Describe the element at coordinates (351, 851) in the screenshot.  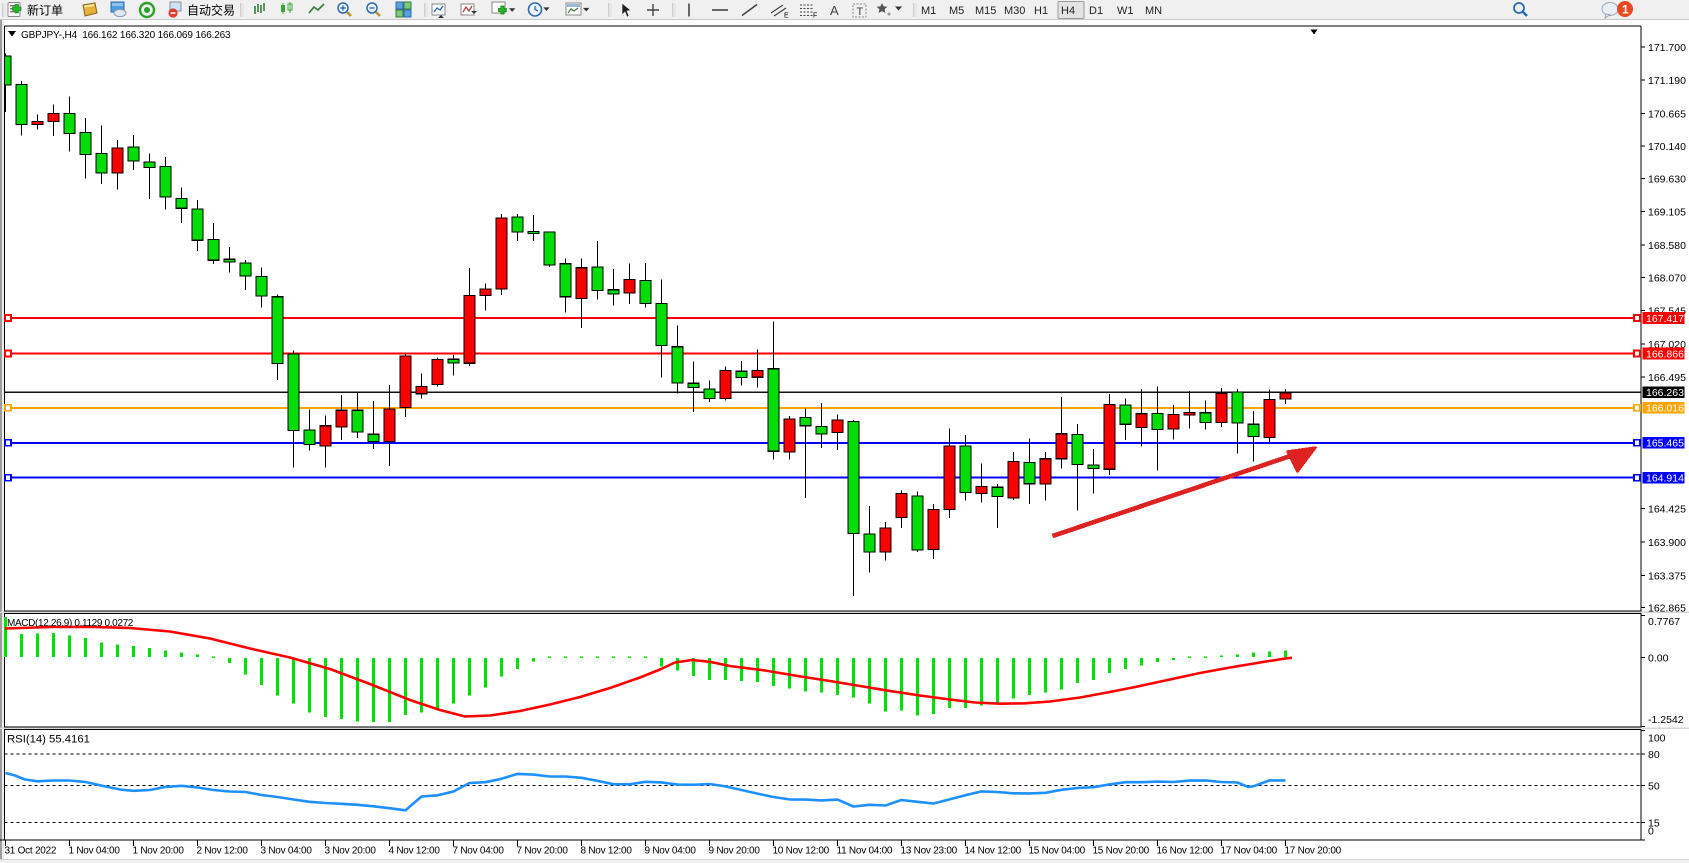
I see `svg-text: 3 Nov 20:00` at that location.